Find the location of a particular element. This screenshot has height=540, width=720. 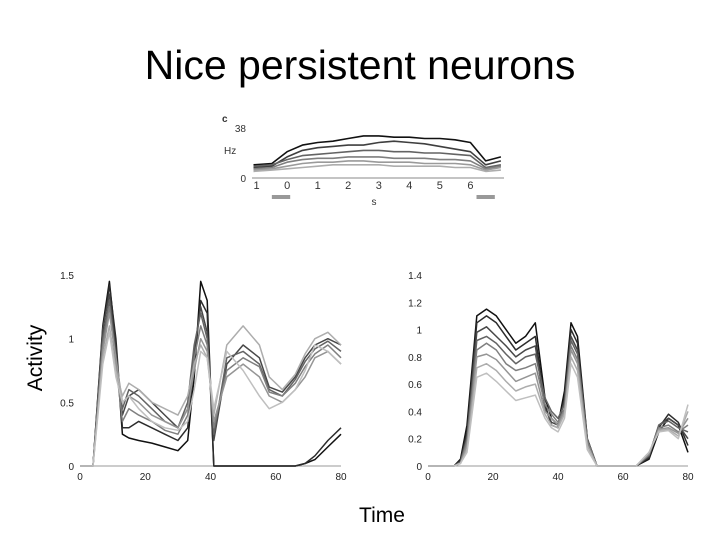

x-tick-label: 3 is located at coordinates (379, 186).